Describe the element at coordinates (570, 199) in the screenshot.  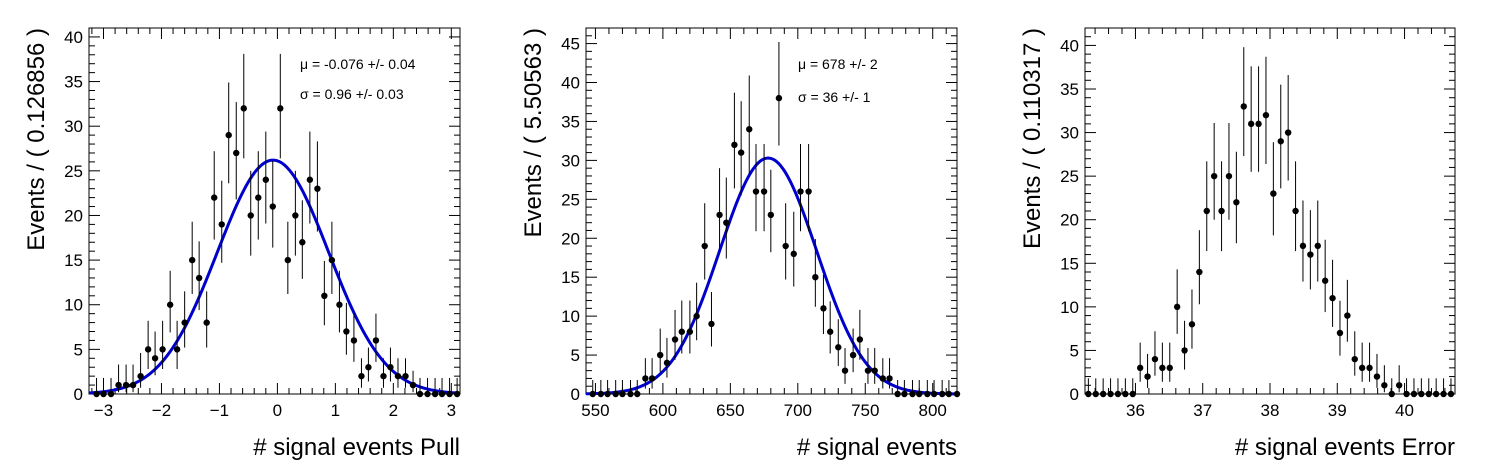
I see `y-tick-label: 25` at that location.